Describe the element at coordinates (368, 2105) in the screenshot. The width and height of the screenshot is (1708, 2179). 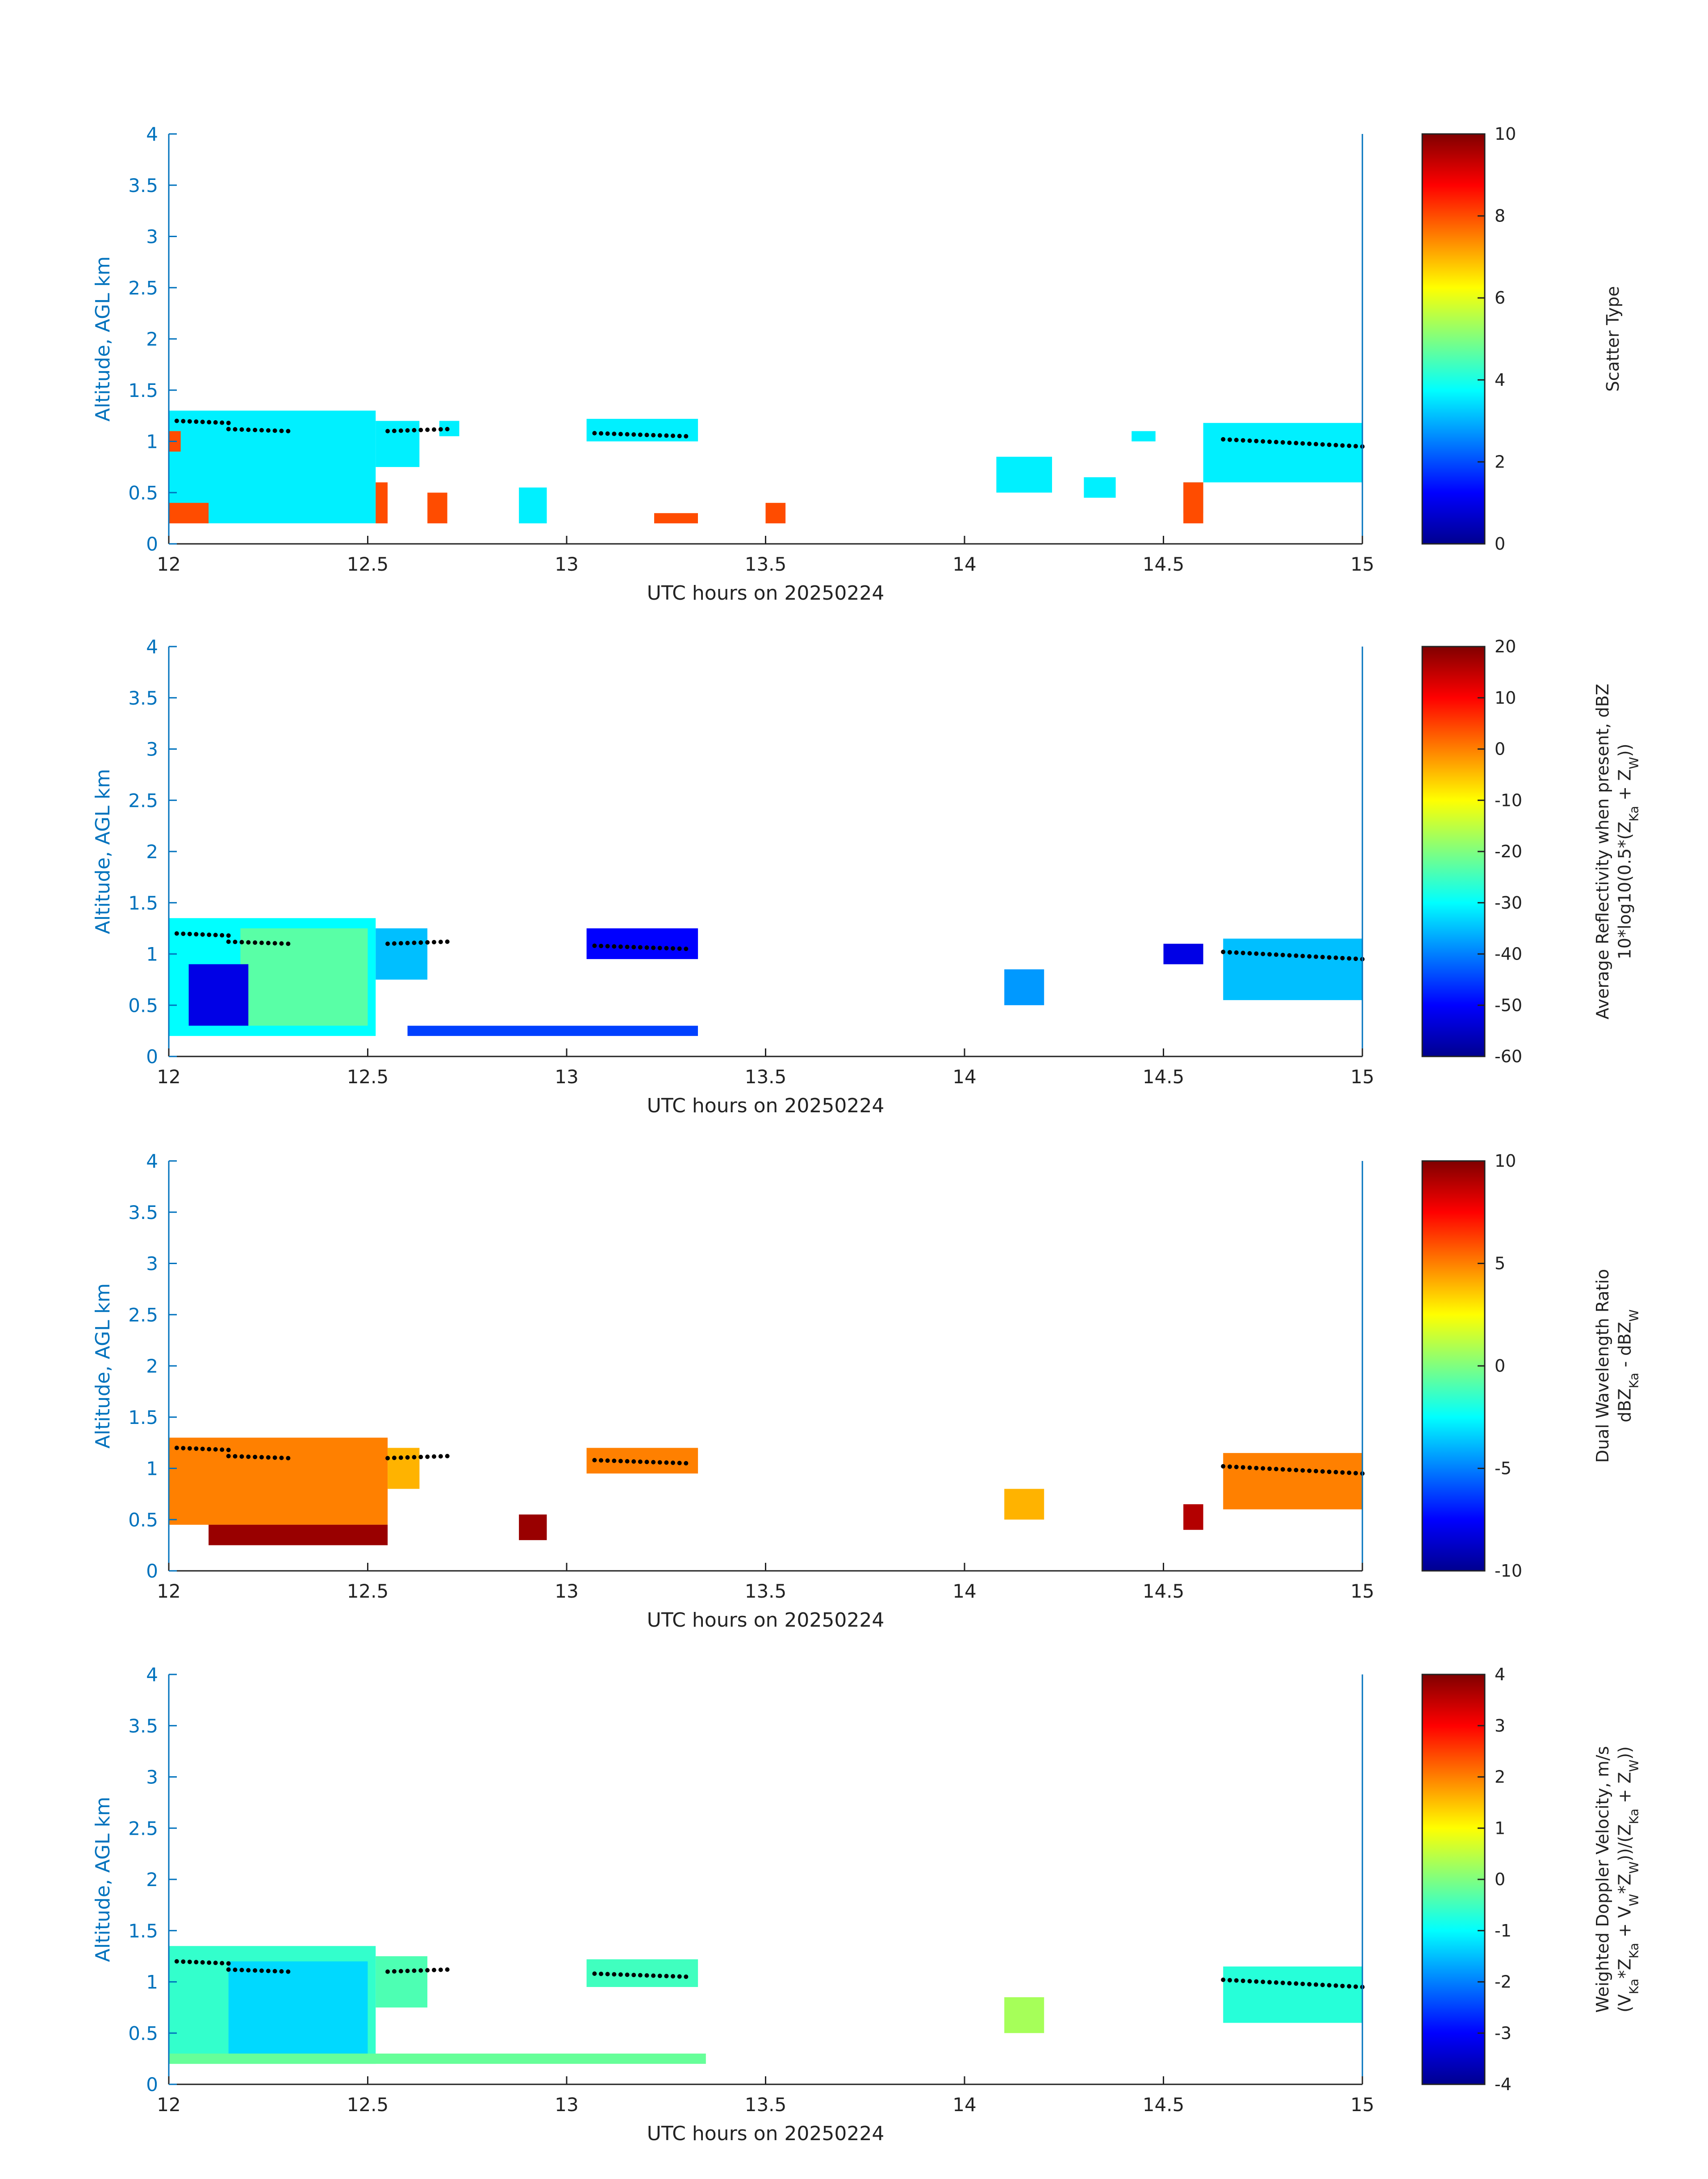
I see `x-tick-label: 12.5` at that location.